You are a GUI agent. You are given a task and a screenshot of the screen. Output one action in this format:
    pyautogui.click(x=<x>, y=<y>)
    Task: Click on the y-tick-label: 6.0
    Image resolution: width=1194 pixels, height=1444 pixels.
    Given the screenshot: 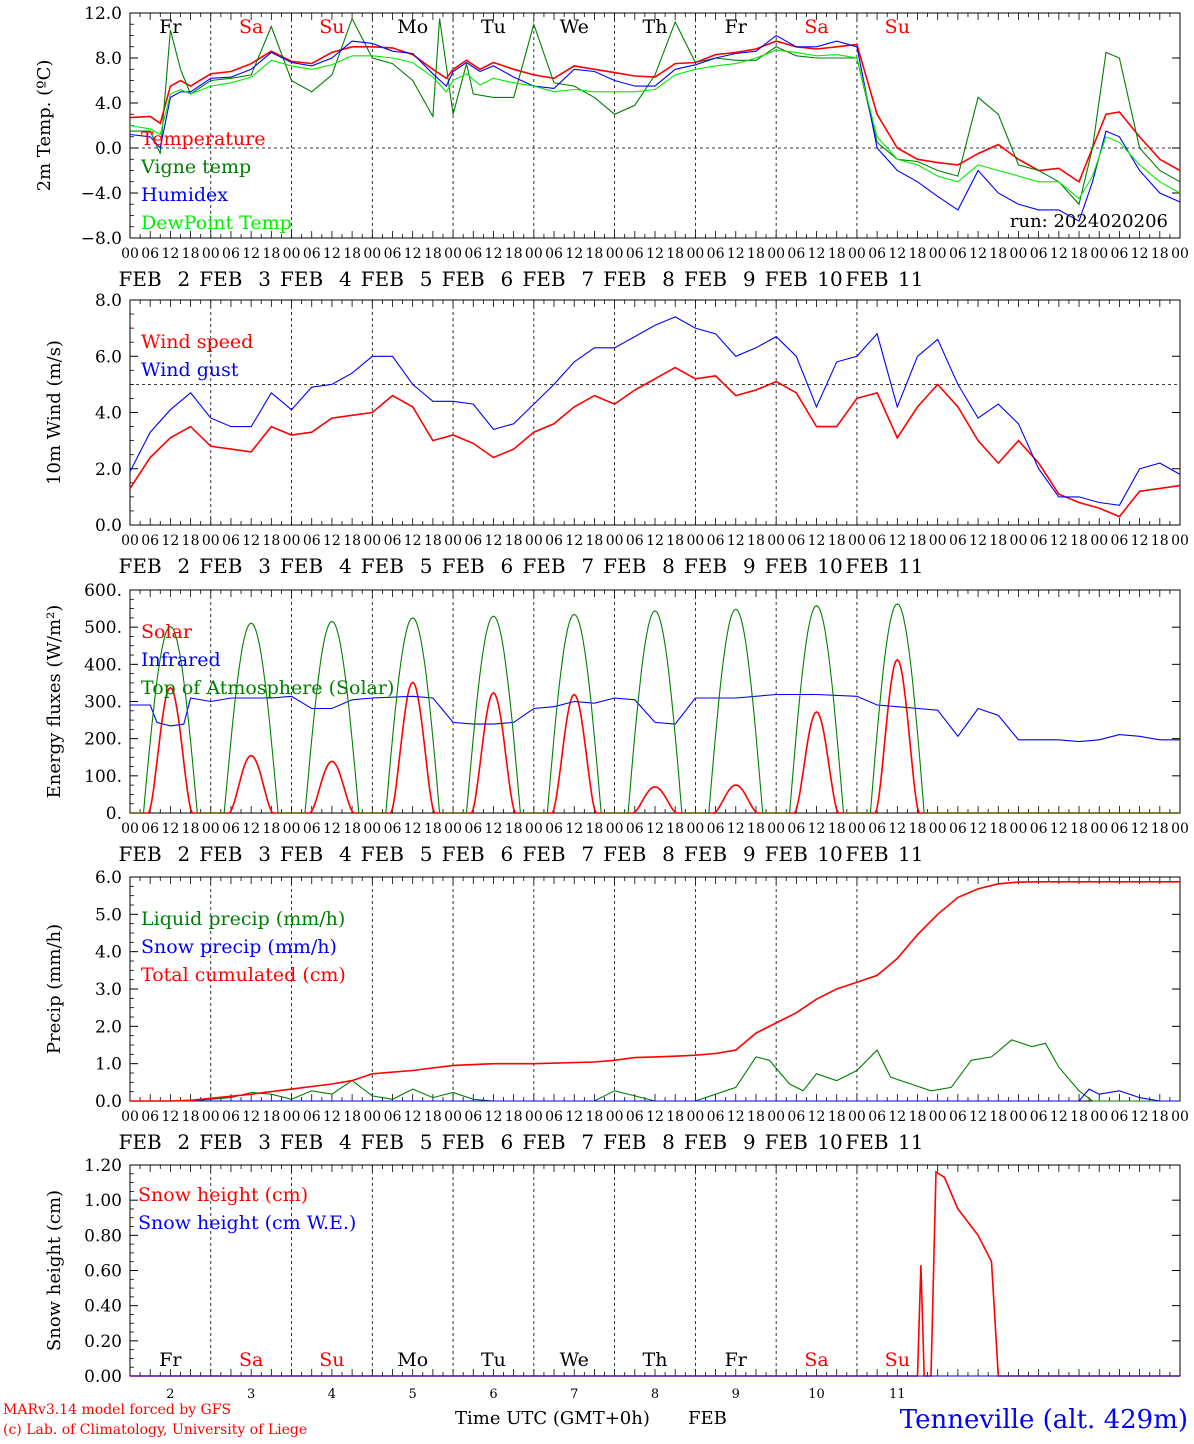 What is the action you would take?
    pyautogui.click(x=108, y=878)
    